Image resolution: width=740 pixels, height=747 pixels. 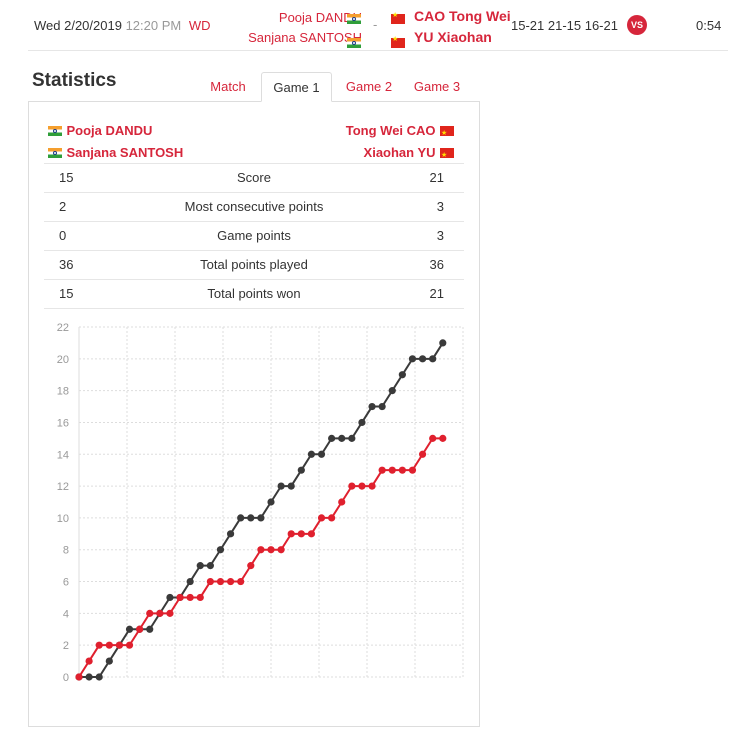 What do you see at coordinates (378, 25) in the screenshot?
I see `match-header-row` at bounding box center [378, 25].